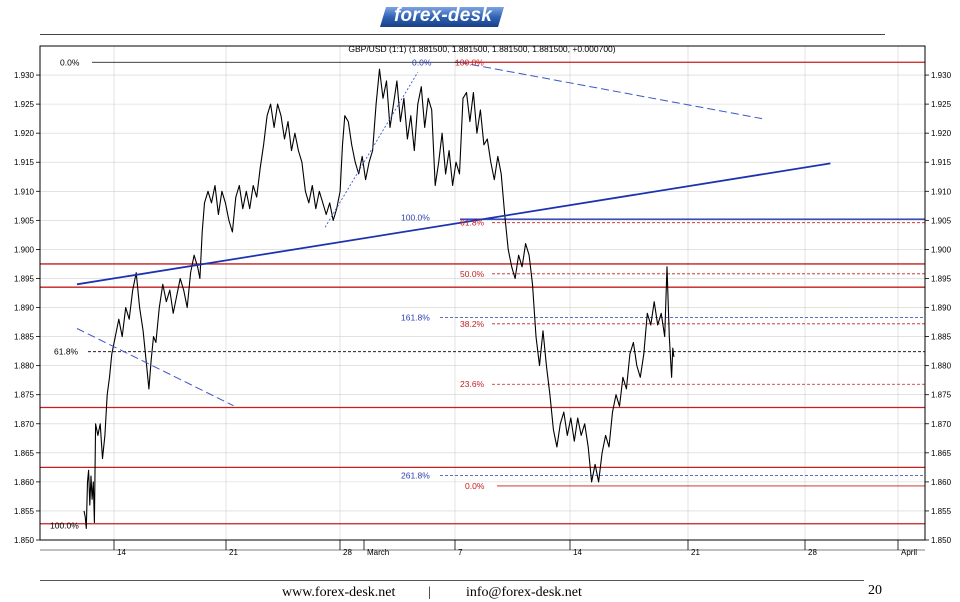 The height and width of the screenshot is (602, 960). What do you see at coordinates (941, 75) in the screenshot?
I see `y-tick-label-right: 1.930` at bounding box center [941, 75].